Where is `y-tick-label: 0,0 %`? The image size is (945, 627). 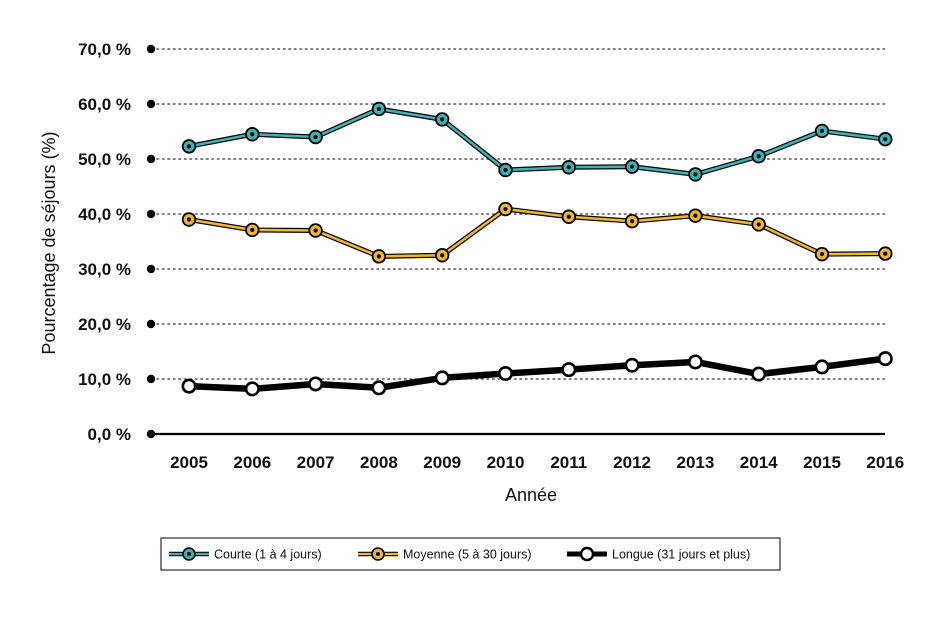 y-tick-label: 0,0 % is located at coordinates (109, 434).